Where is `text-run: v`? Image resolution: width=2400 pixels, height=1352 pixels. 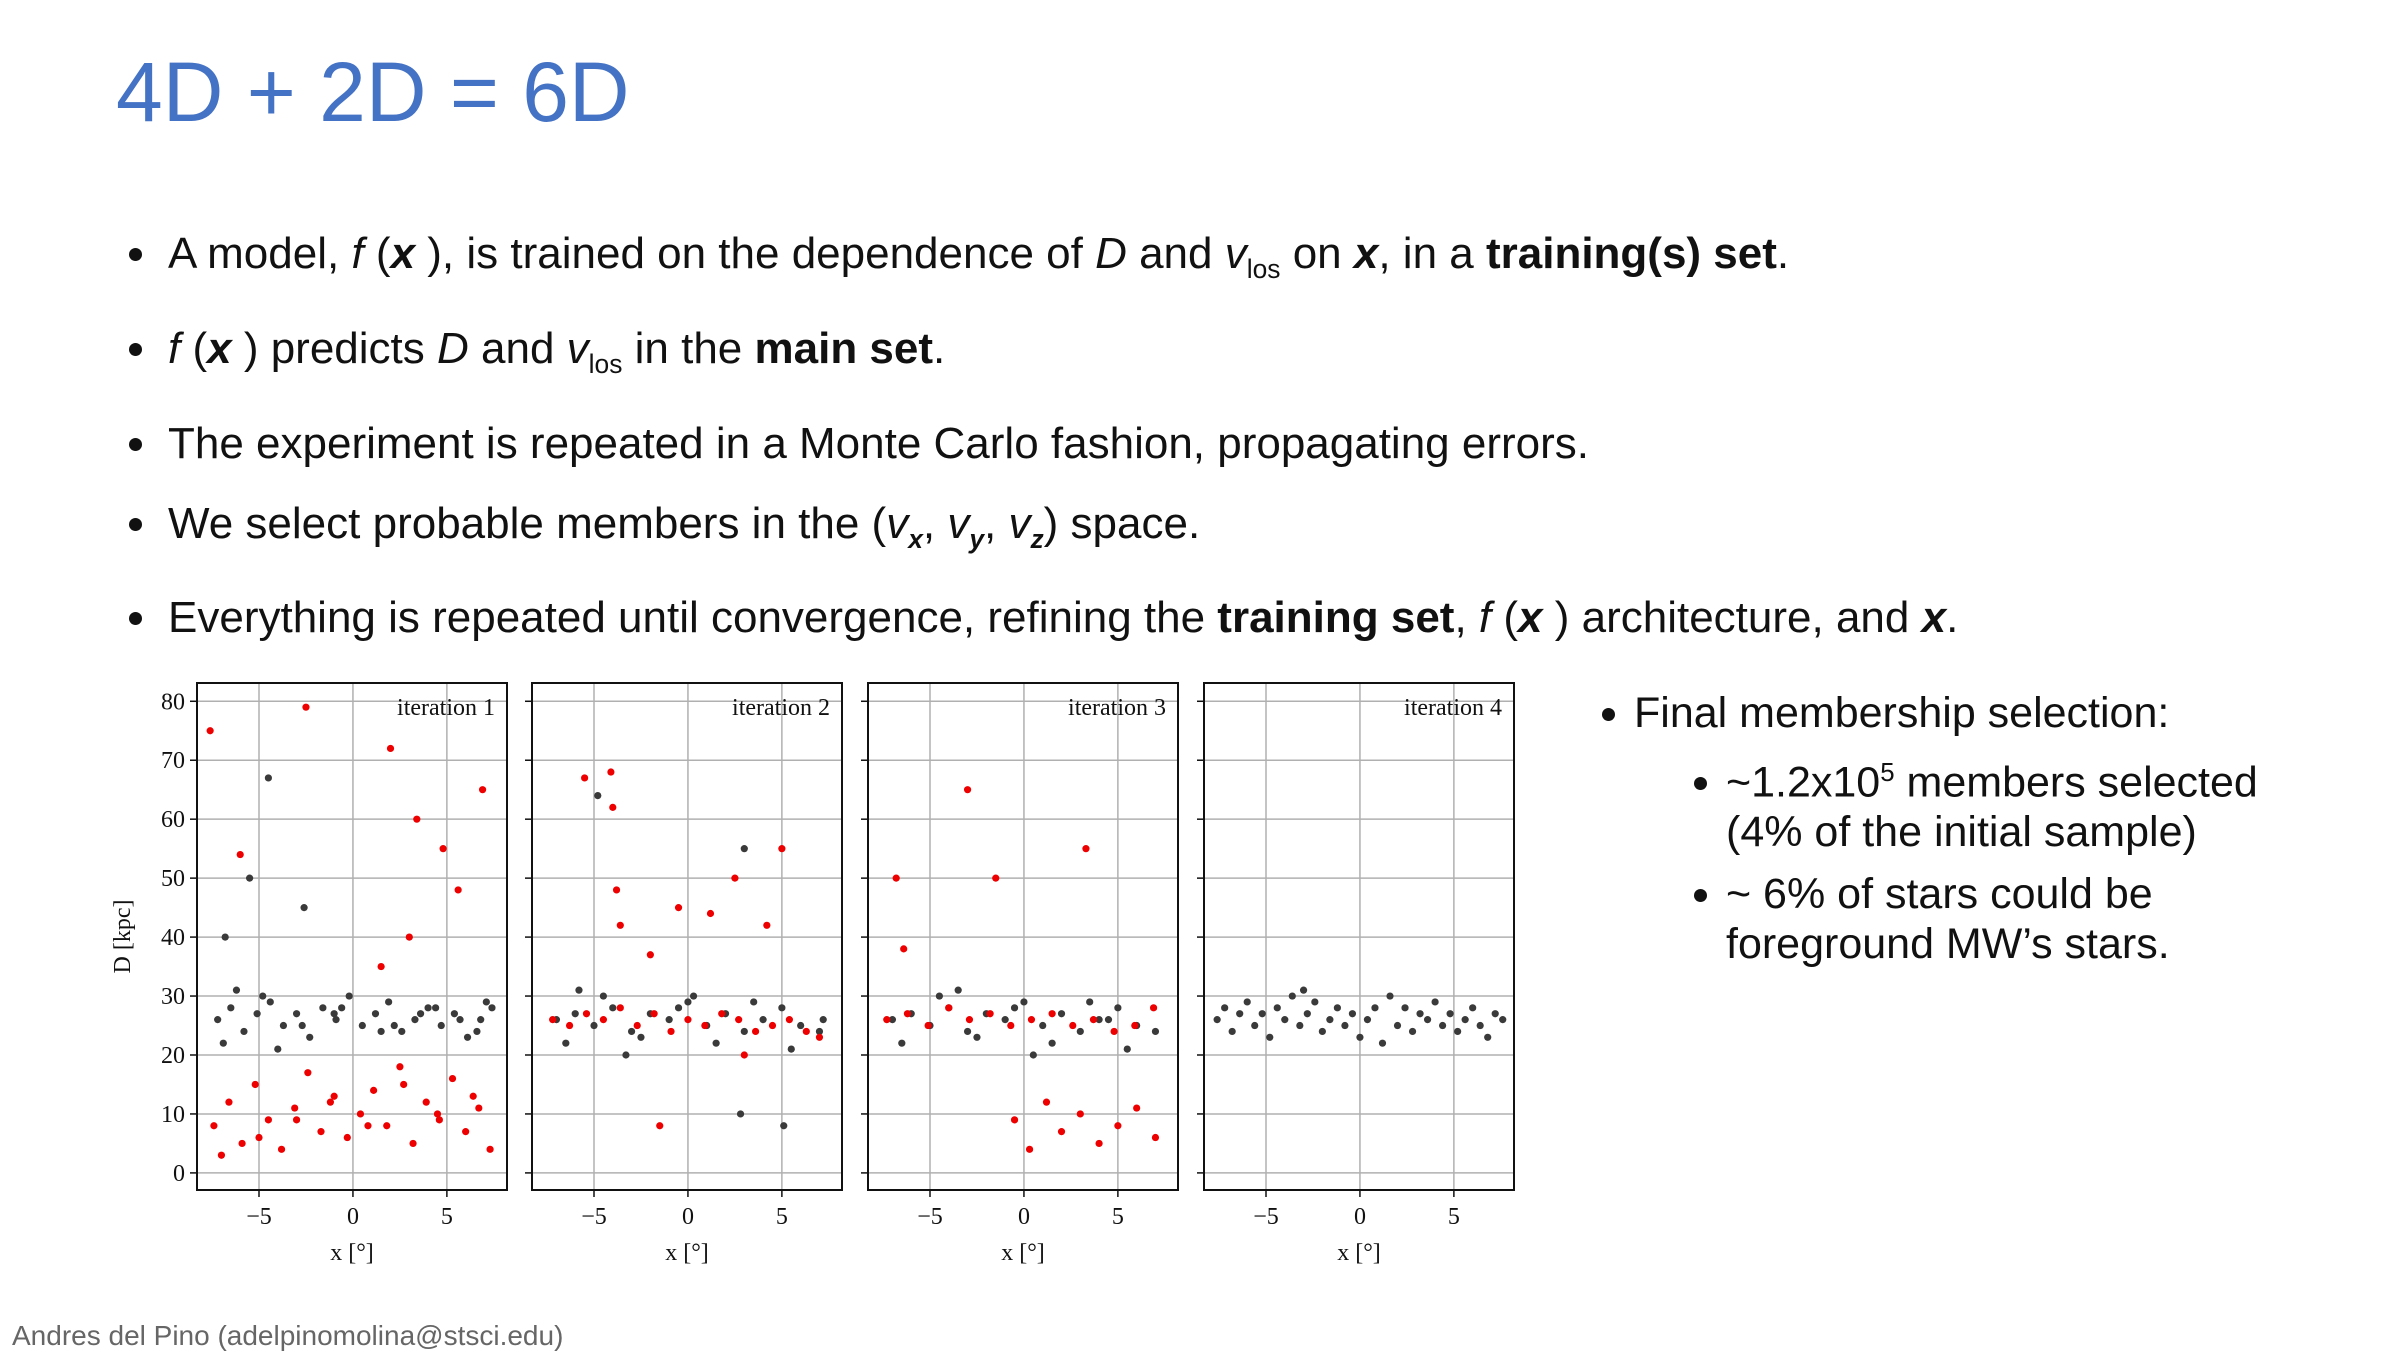 text-run: v is located at coordinates (958, 523).